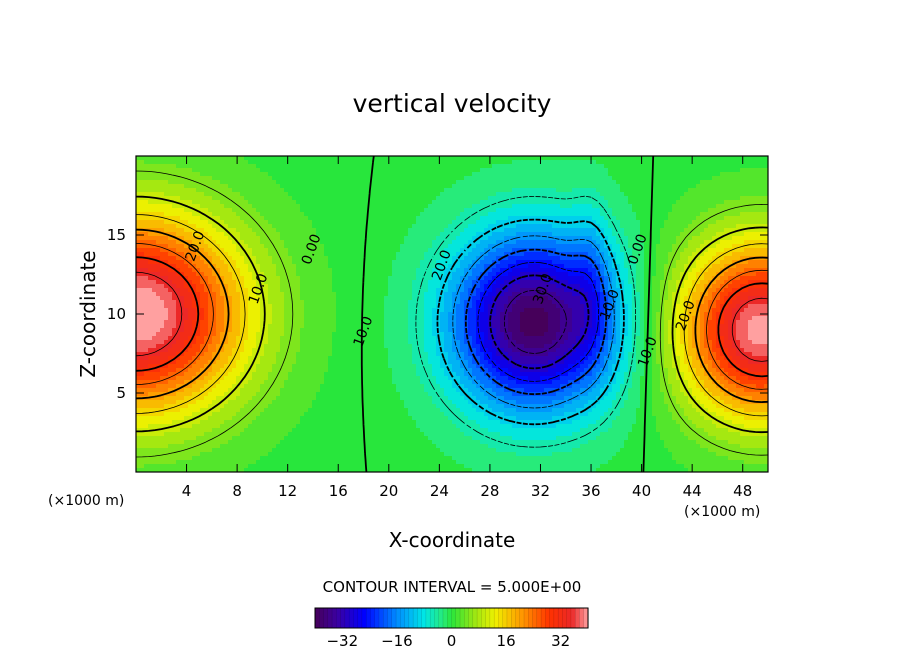 The image size is (904, 654). What do you see at coordinates (452, 103) in the screenshot?
I see `chart-title: vertical velocity` at bounding box center [452, 103].